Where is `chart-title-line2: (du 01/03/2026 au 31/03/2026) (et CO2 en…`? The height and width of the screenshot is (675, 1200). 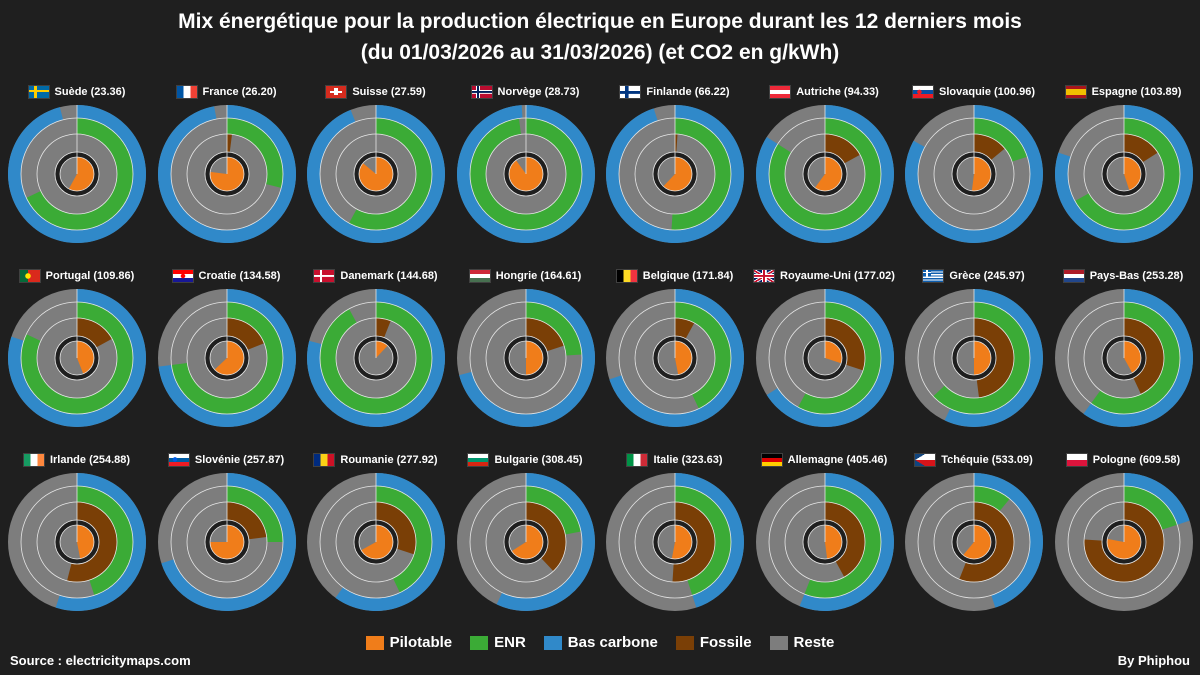
chart-title-line2: (du 01/03/2026 au 31/03/2026) (et CO2 en… is located at coordinates (600, 52).